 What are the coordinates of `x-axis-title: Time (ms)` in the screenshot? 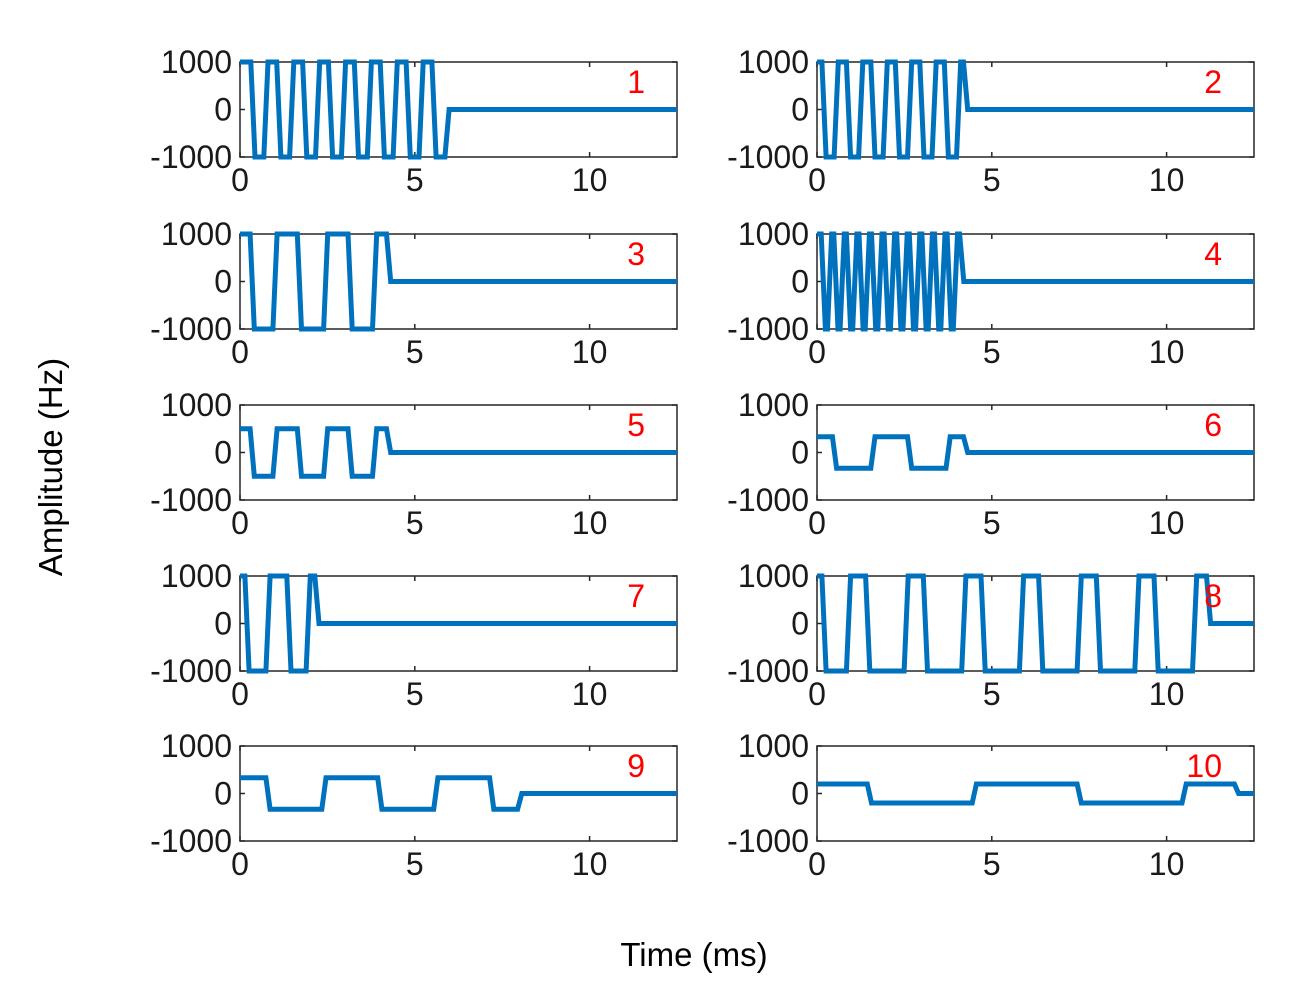 It's located at (693, 954).